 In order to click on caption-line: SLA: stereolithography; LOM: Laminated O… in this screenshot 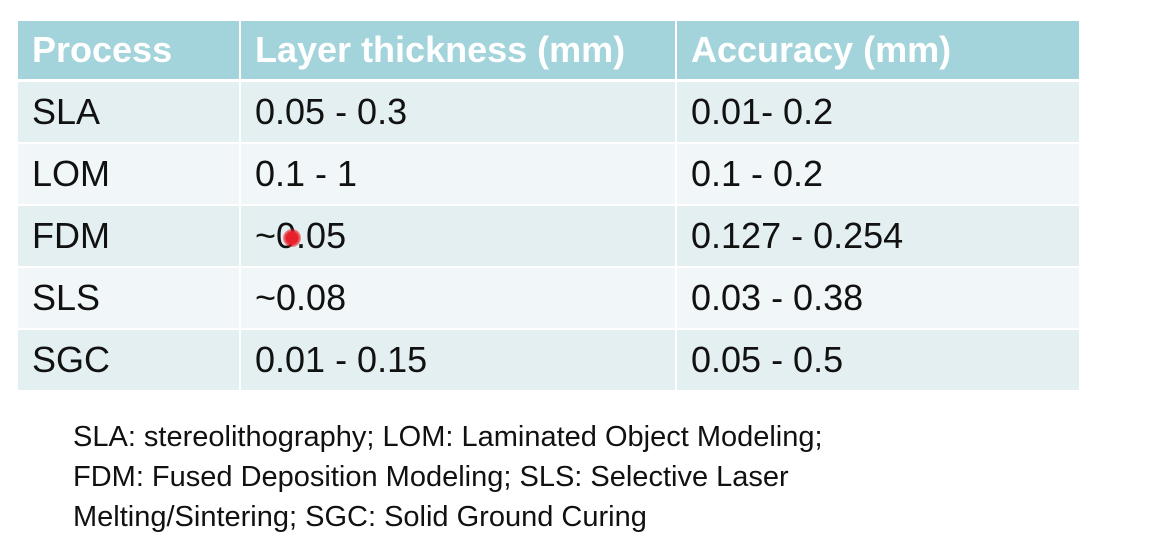, I will do `click(448, 437)`.